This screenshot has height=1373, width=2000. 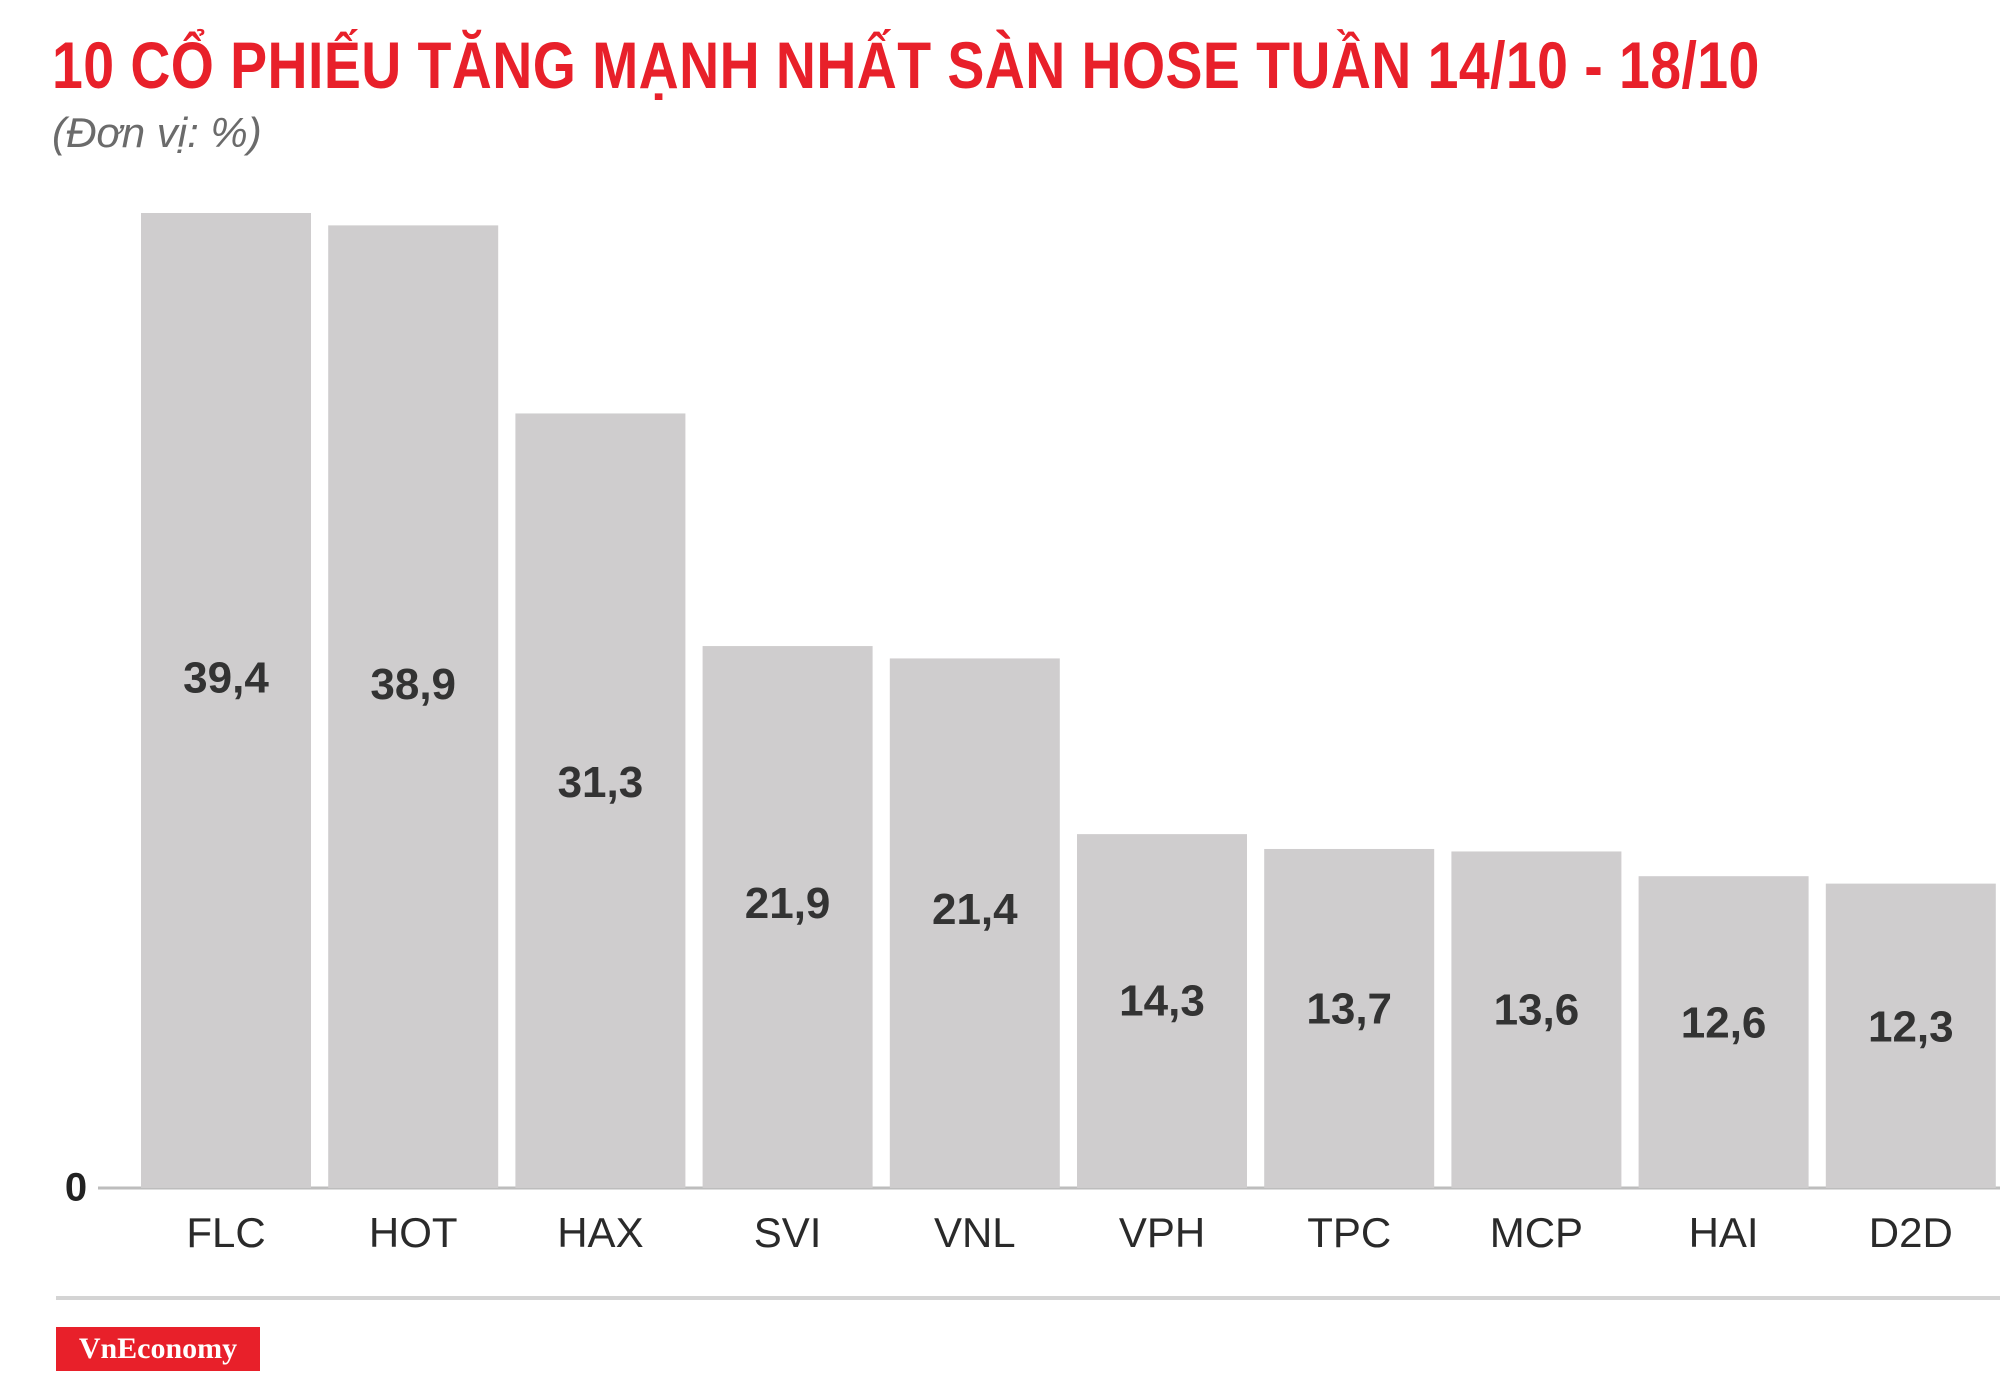 What do you see at coordinates (1911, 1026) in the screenshot?
I see `bar-value-label: 12,3` at bounding box center [1911, 1026].